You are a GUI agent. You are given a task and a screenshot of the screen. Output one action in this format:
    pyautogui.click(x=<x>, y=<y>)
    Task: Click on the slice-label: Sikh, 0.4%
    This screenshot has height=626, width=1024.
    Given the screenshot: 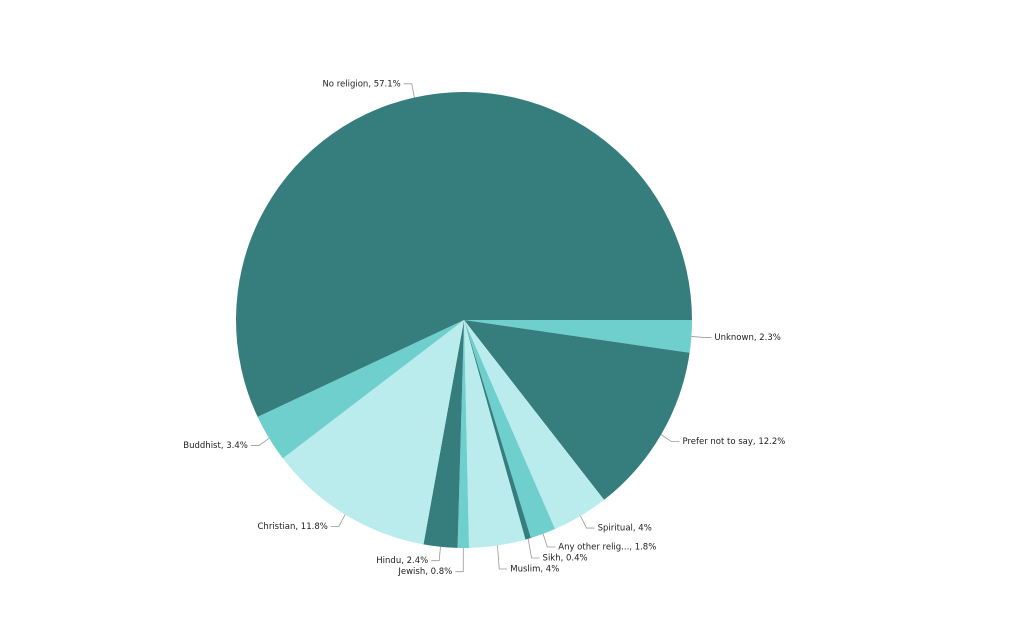 What is the action you would take?
    pyautogui.click(x=565, y=558)
    